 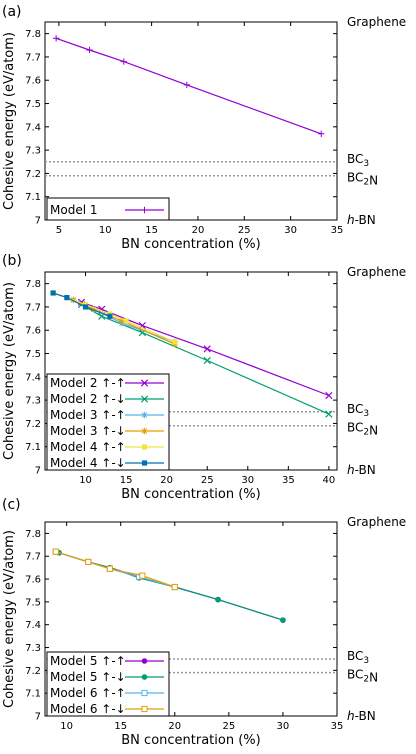 I want to click on legend-label: Model 6 ↑-↓, so click(x=88, y=709).